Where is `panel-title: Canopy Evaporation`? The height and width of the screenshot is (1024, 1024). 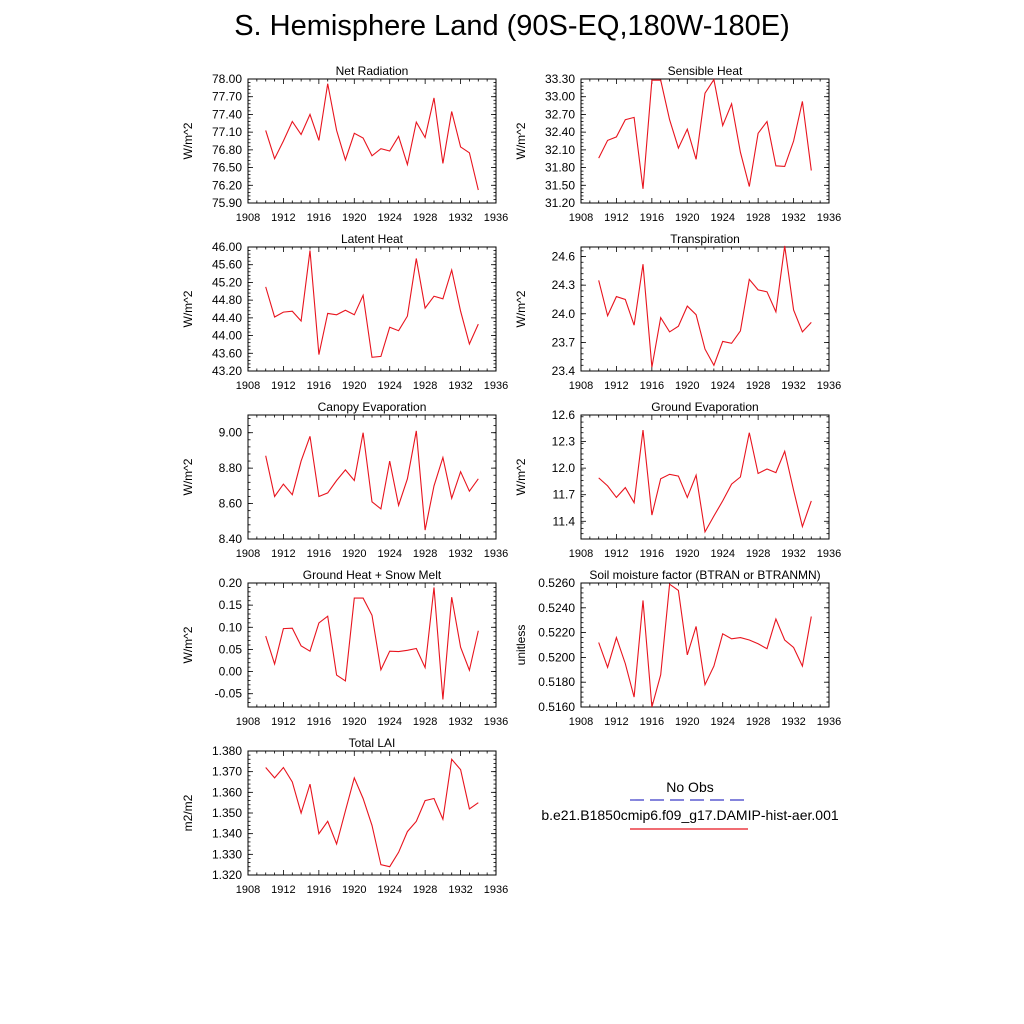 panel-title: Canopy Evaporation is located at coordinates (372, 407).